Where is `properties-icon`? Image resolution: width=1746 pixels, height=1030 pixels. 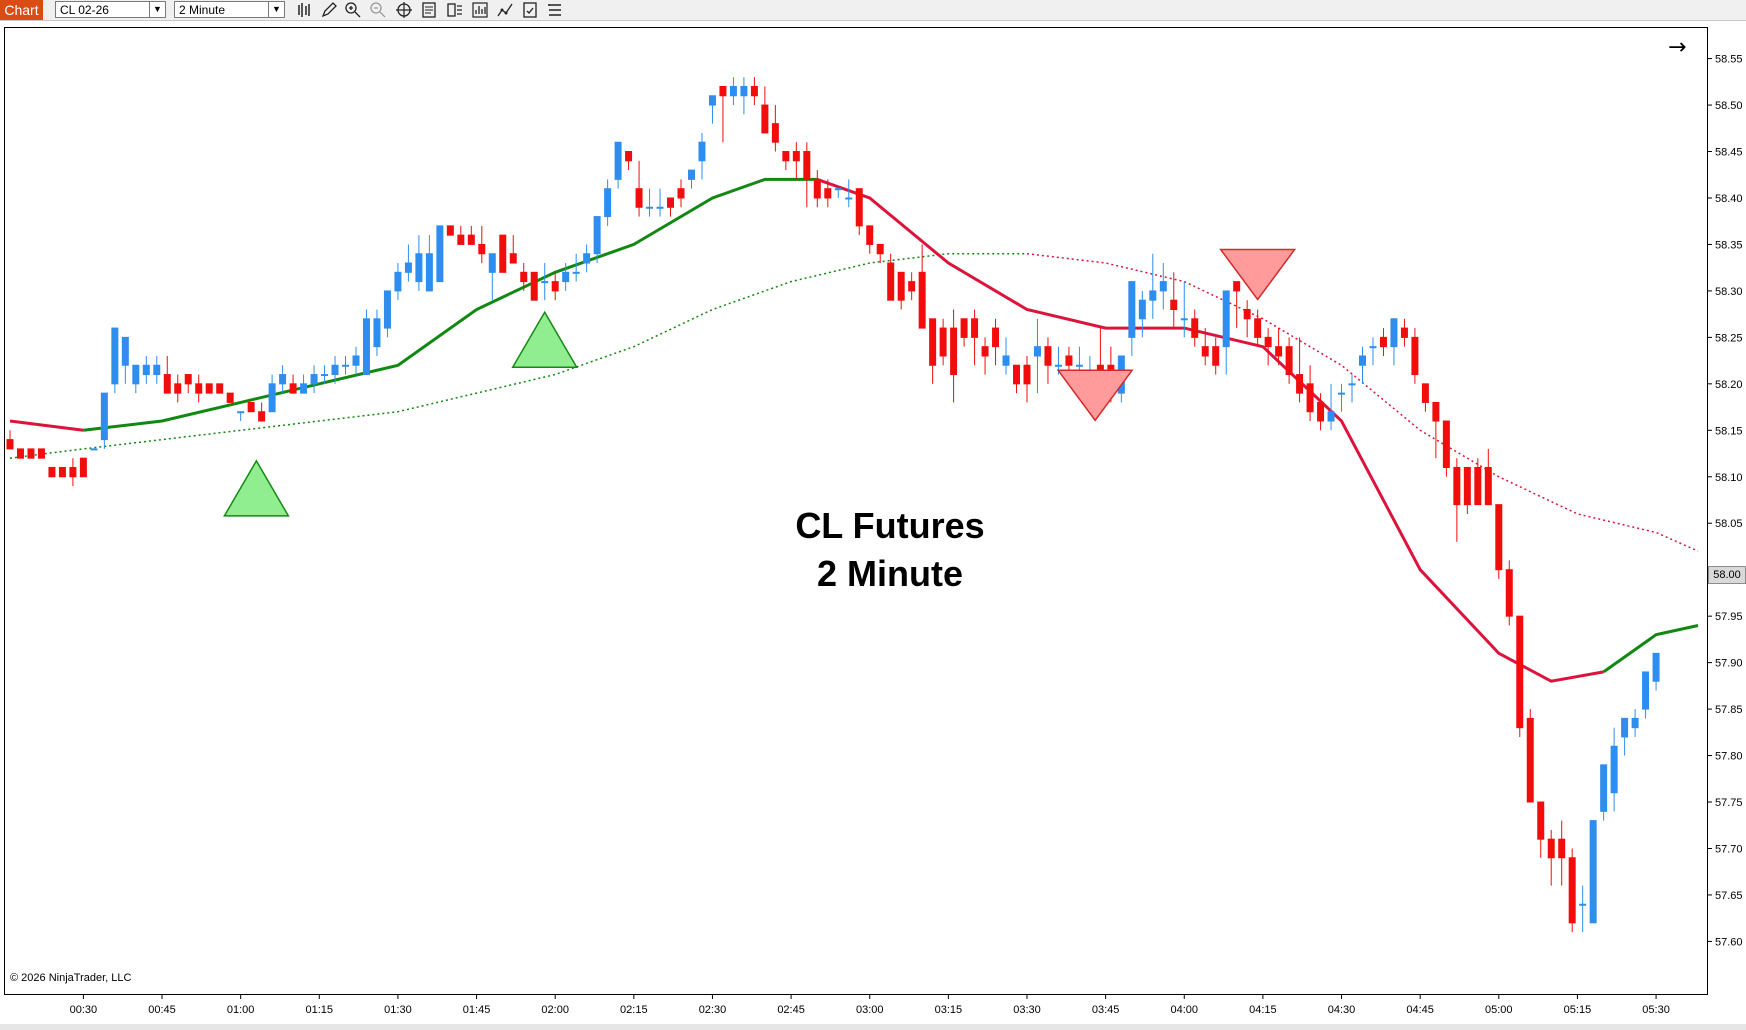 properties-icon is located at coordinates (429, 10).